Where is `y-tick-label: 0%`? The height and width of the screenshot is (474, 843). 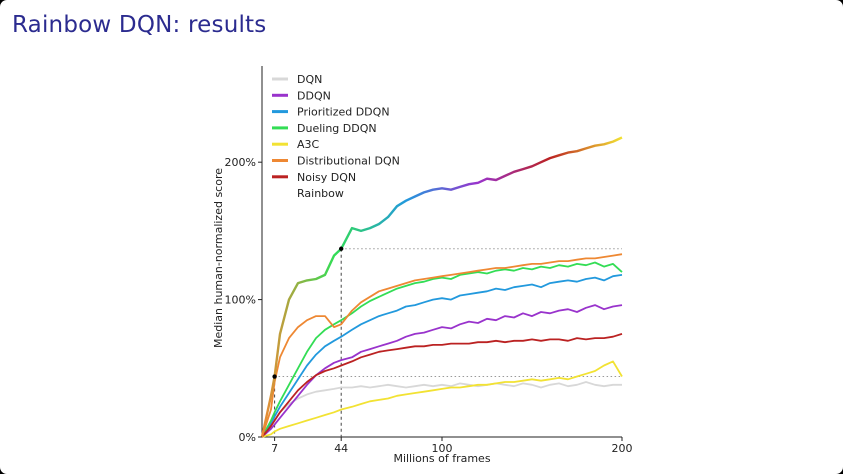 y-tick-label: 0% is located at coordinates (247, 437).